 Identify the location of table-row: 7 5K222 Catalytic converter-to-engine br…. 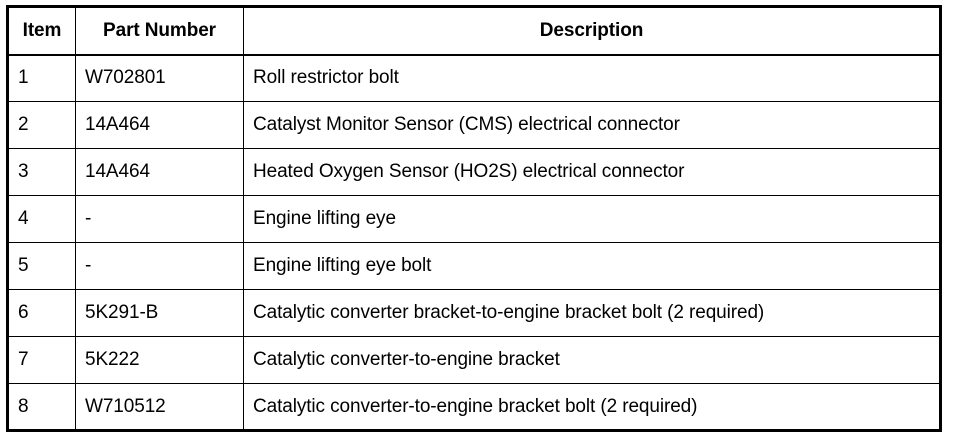
(474, 360).